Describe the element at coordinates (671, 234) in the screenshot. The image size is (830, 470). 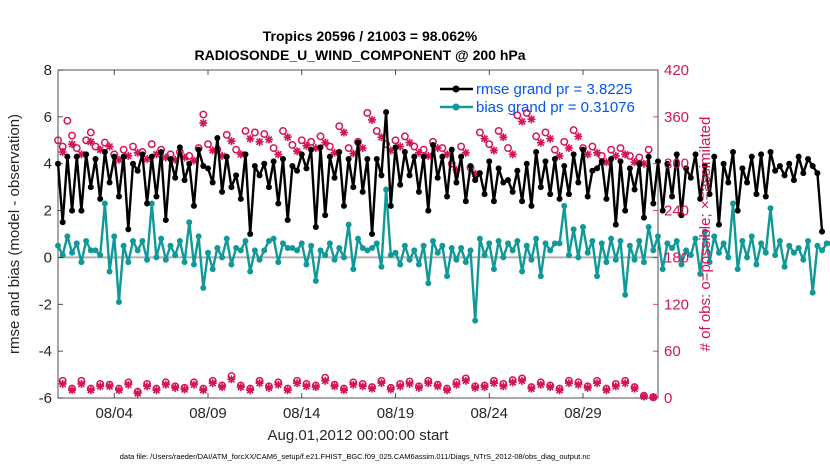
I see `right-axis: 0 60 120 180 240 300 360 420` at that location.